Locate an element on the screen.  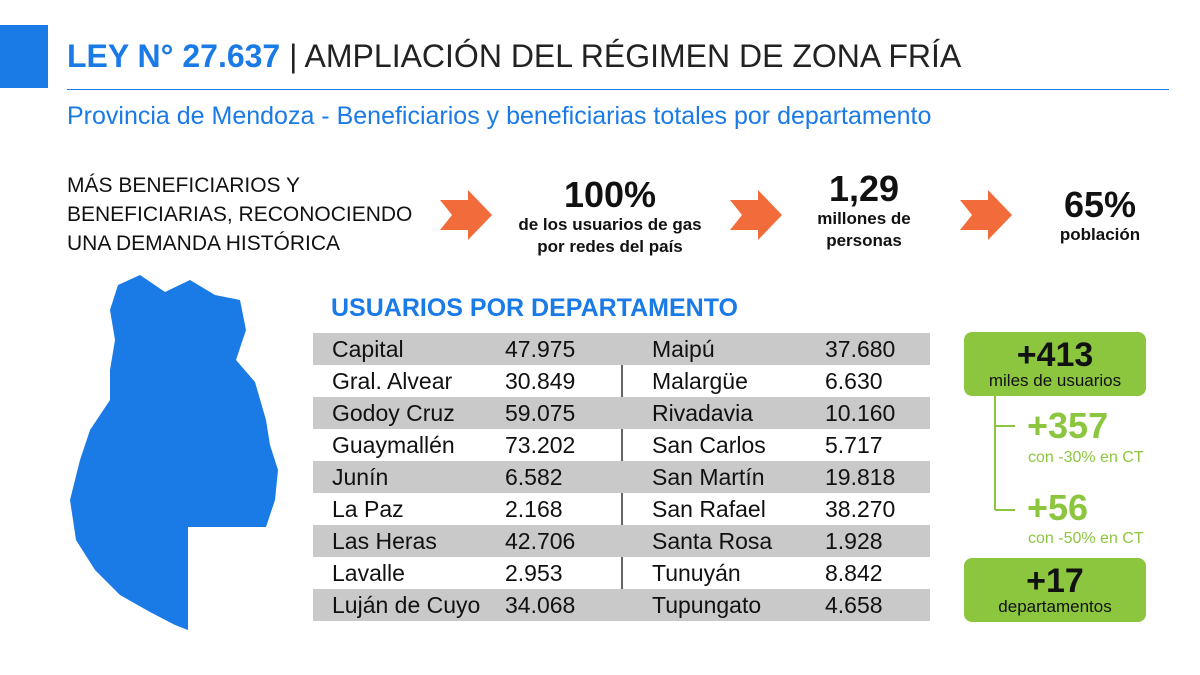
department-value: 1.928 is located at coordinates (854, 541).